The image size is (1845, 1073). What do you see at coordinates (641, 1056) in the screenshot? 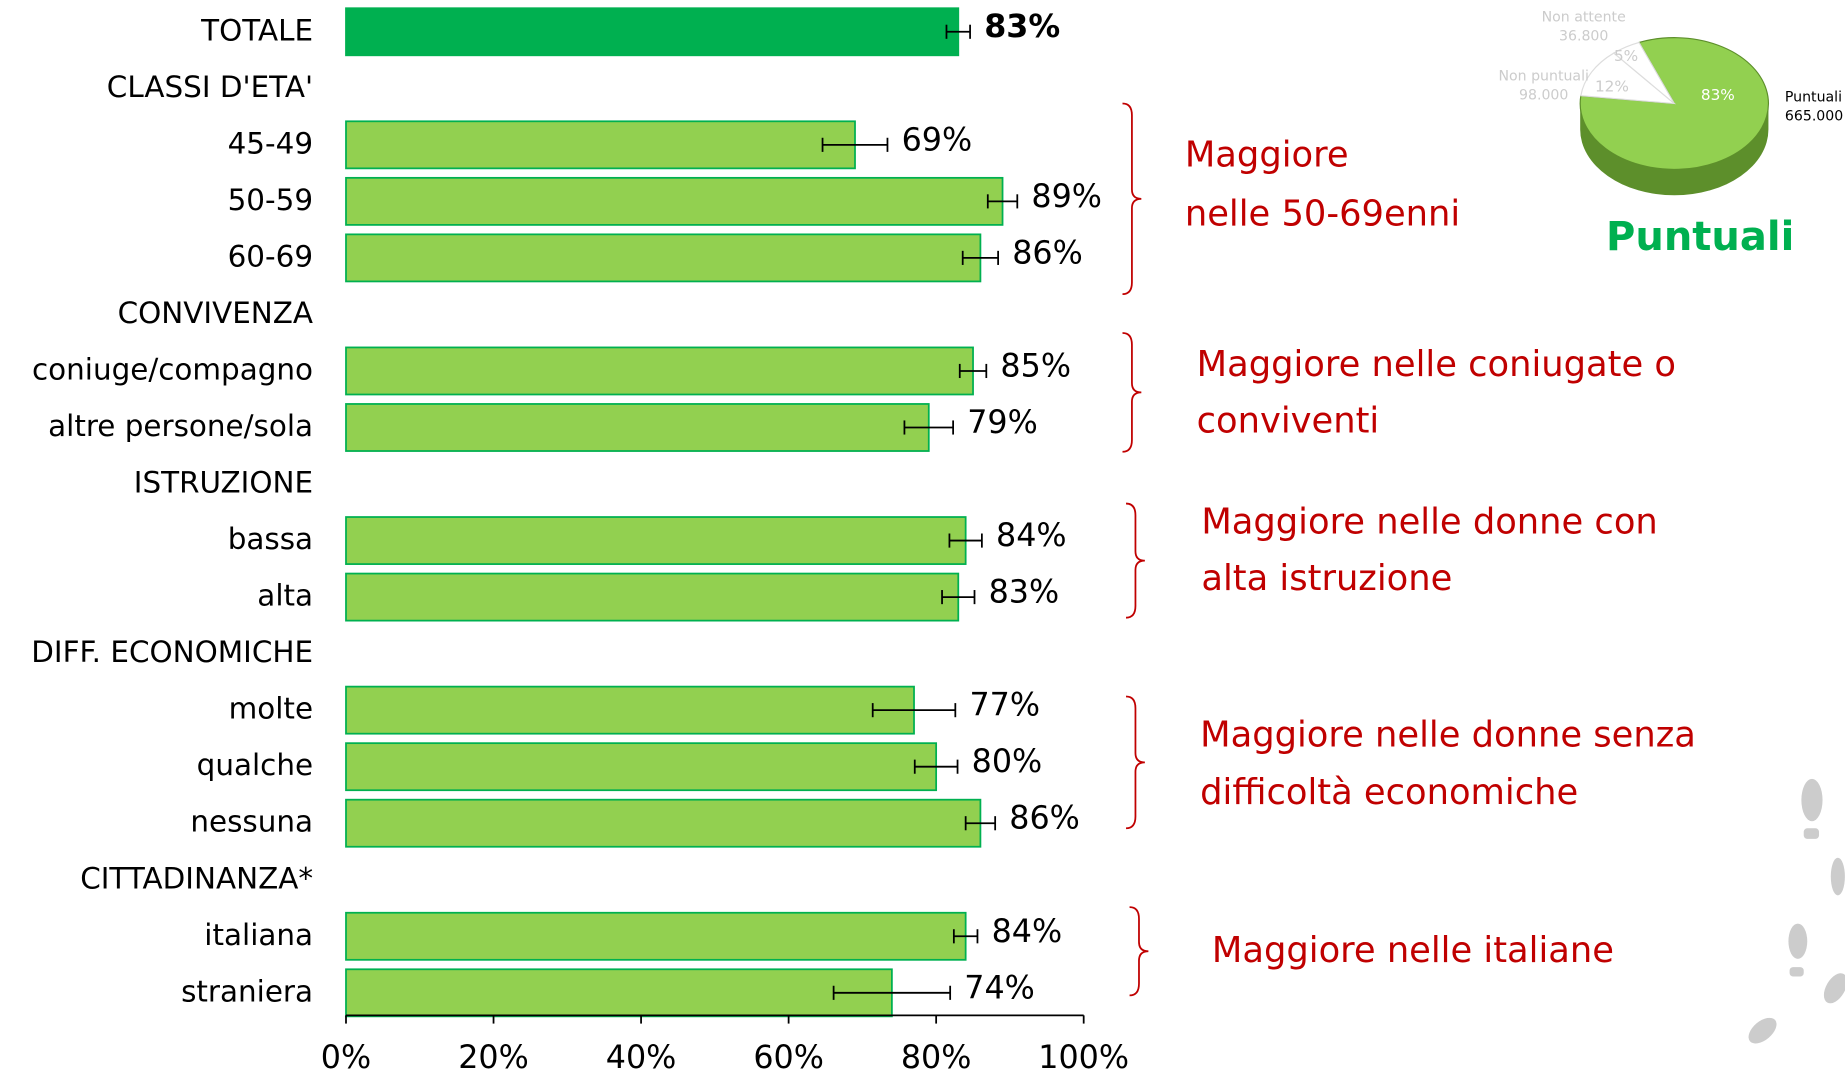
I see `x-tick-label: 40%` at bounding box center [641, 1056].